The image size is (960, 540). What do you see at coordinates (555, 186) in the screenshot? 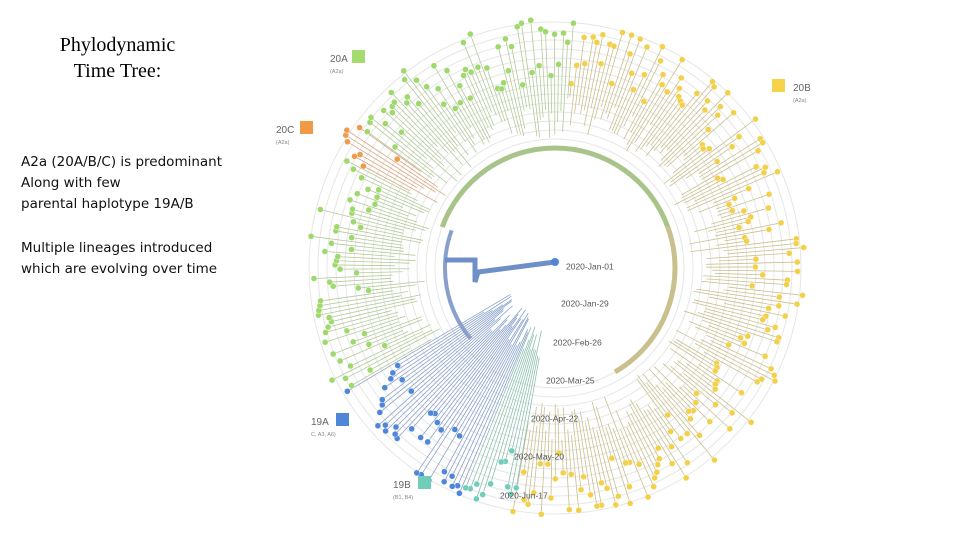
I see `backbone` at bounding box center [555, 186].